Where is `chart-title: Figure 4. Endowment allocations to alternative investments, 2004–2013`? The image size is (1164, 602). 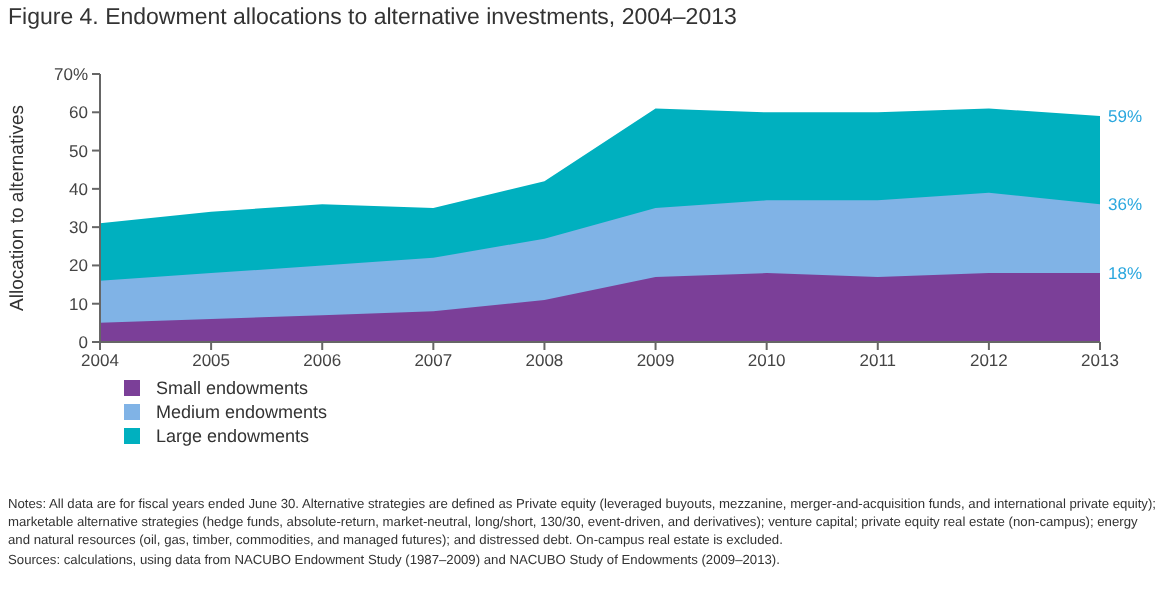 chart-title: Figure 4. Endowment allocations to alternative investments, 2004–2013 is located at coordinates (372, 19).